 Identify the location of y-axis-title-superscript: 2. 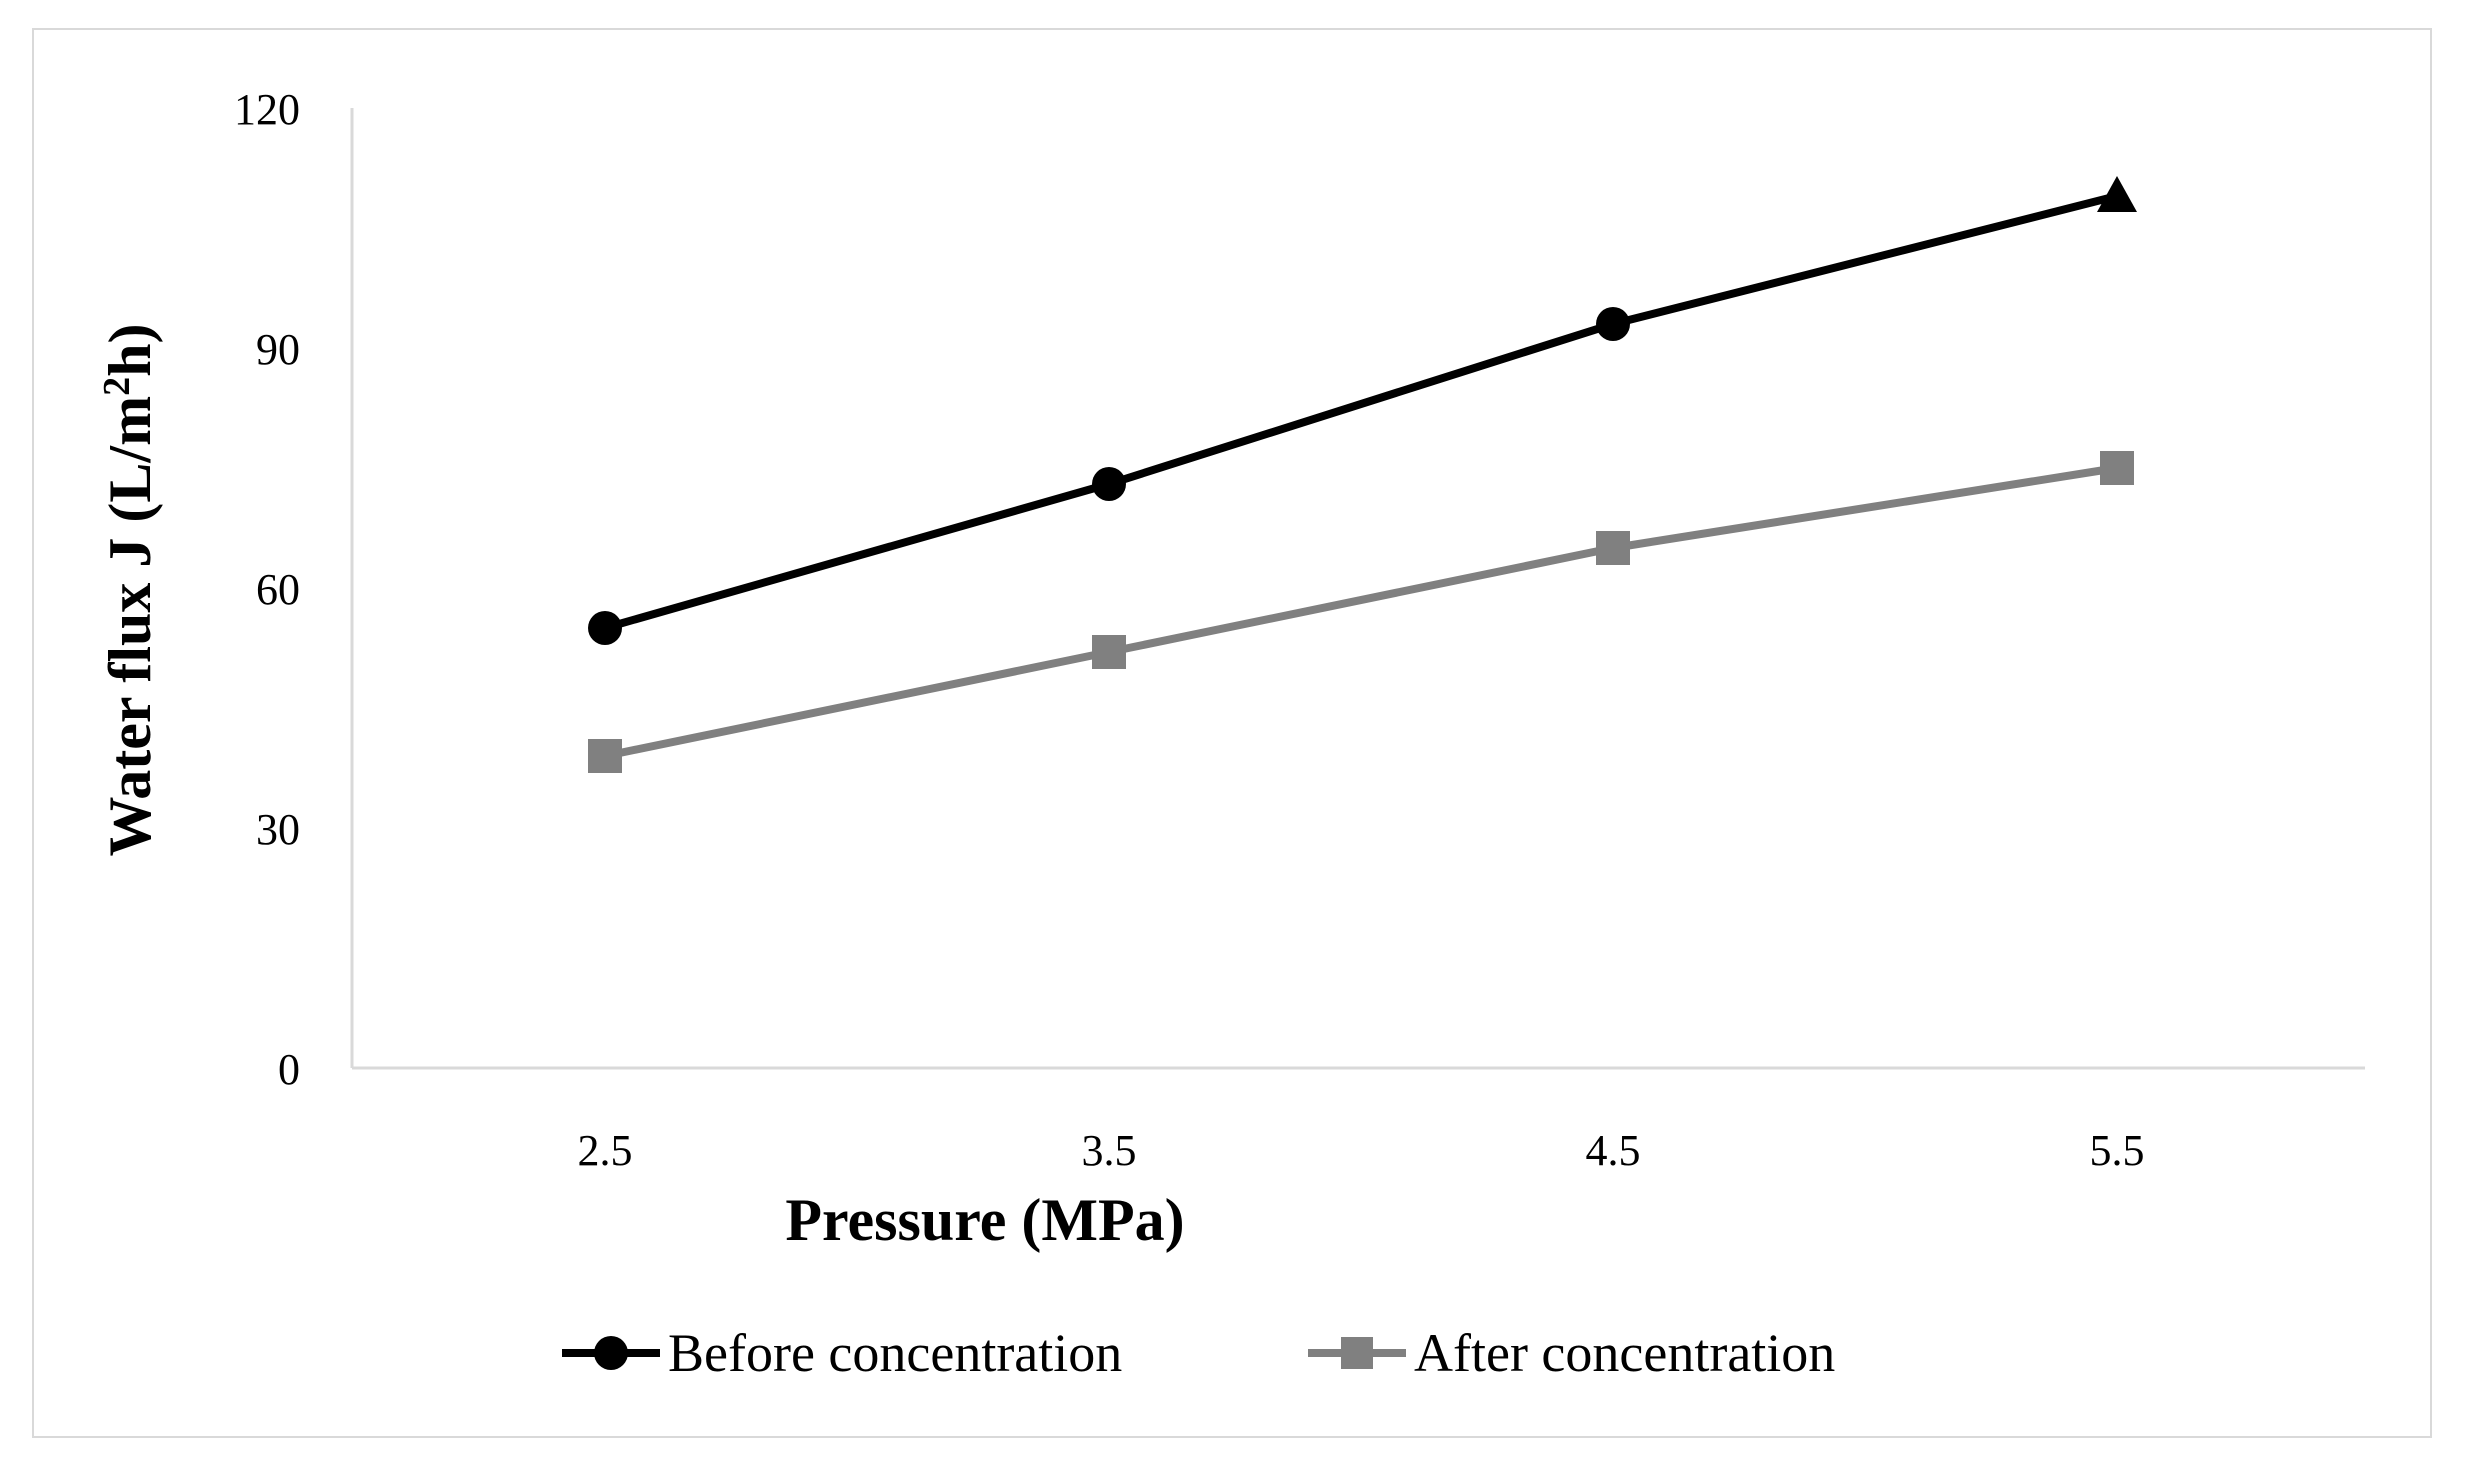
(117, 386).